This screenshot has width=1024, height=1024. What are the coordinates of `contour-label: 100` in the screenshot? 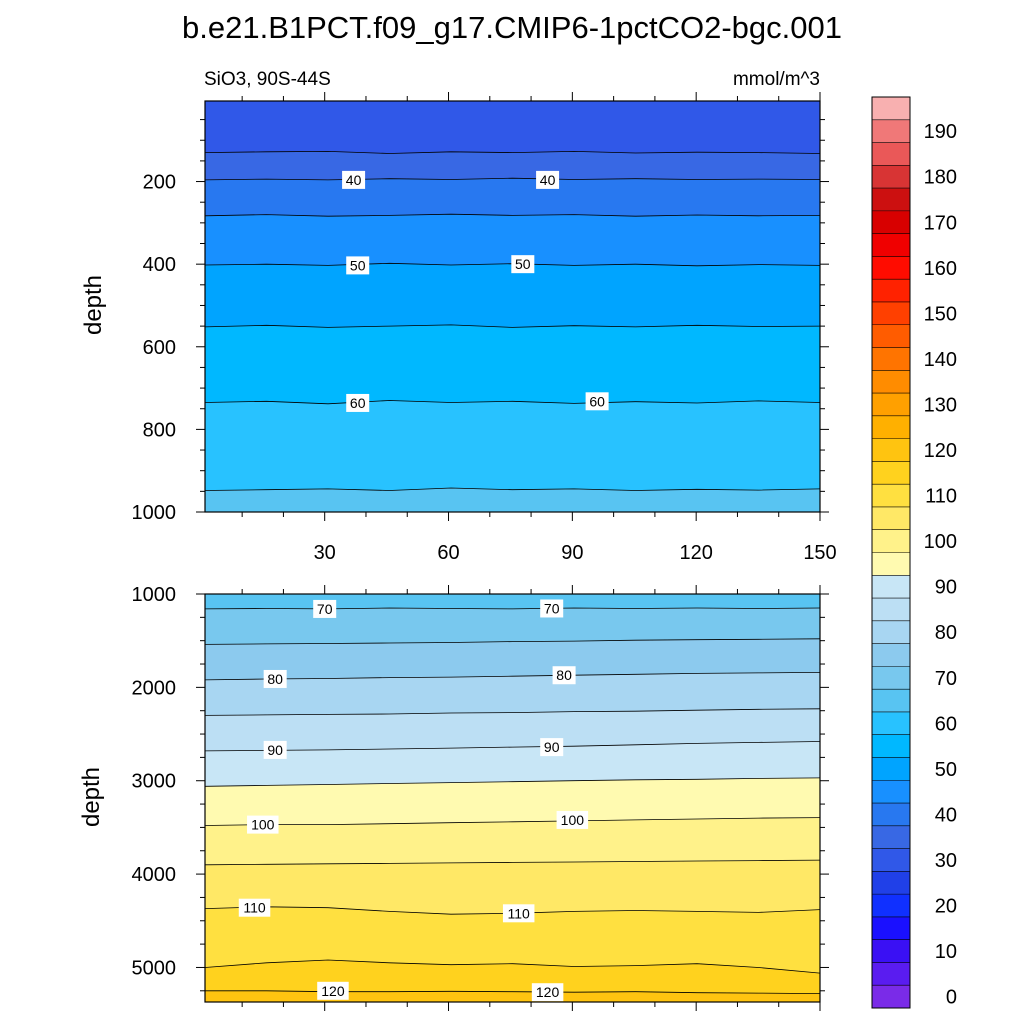 It's located at (263, 825).